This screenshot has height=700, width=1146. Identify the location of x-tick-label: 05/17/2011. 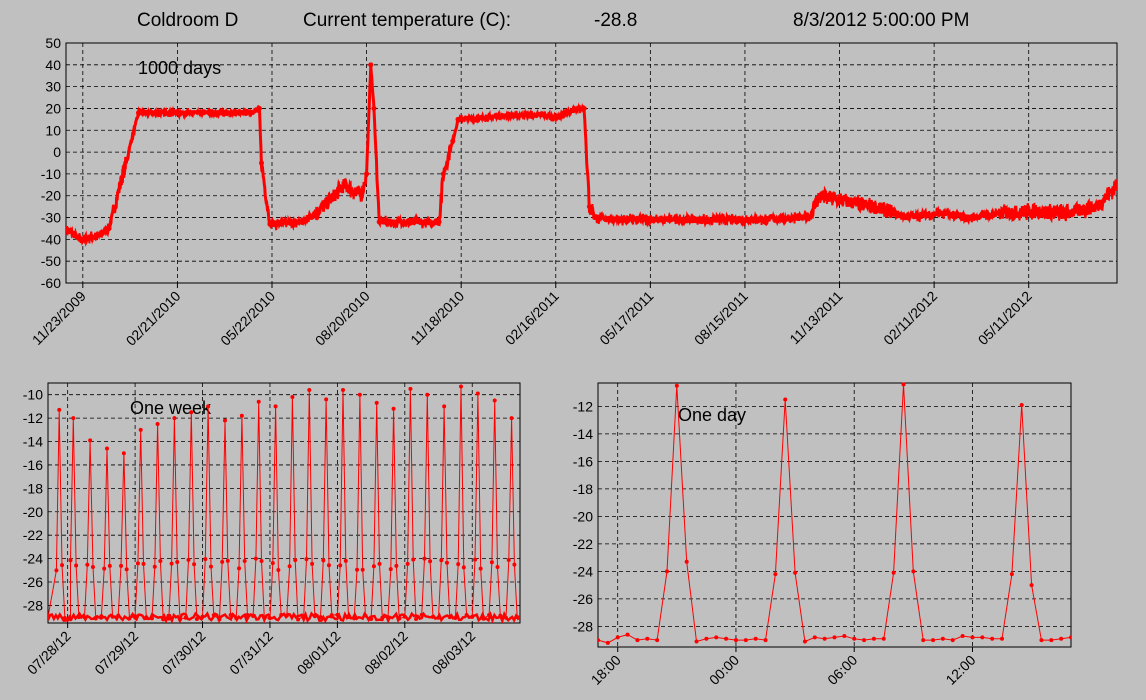
(626, 318).